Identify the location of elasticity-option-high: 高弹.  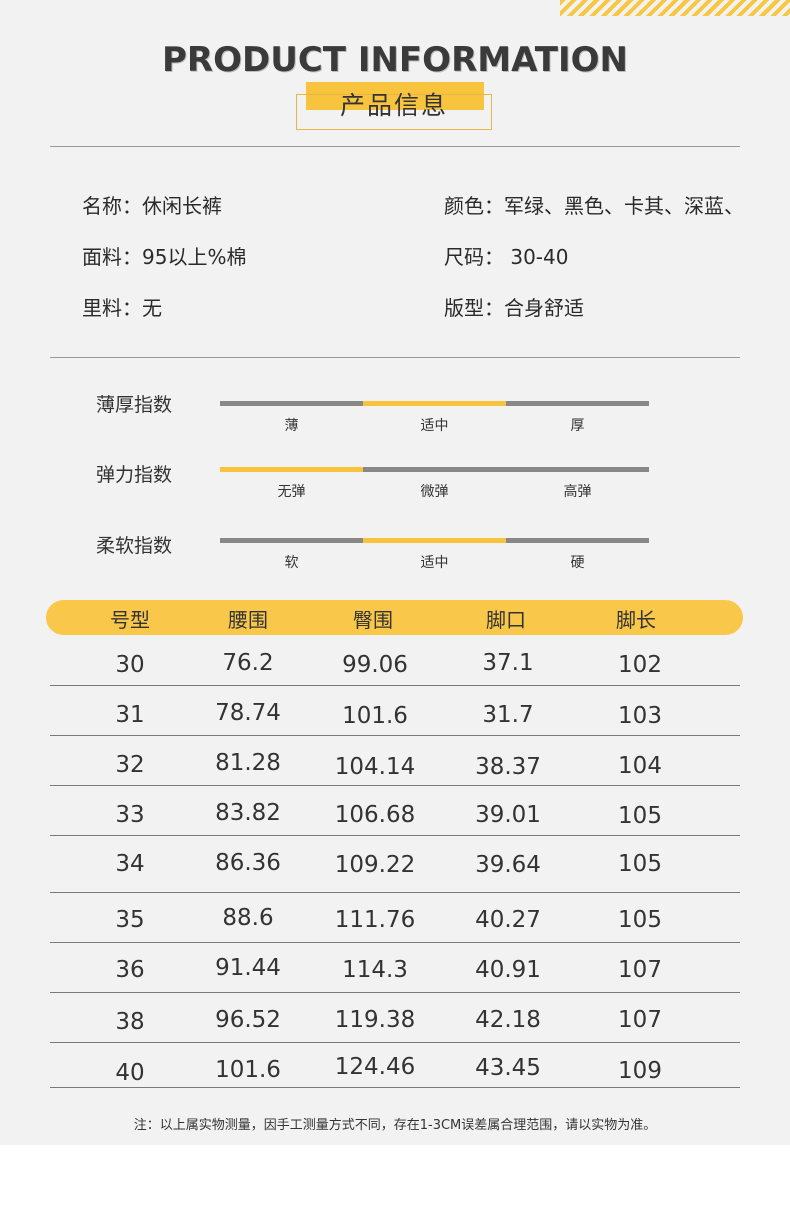
(577, 492).